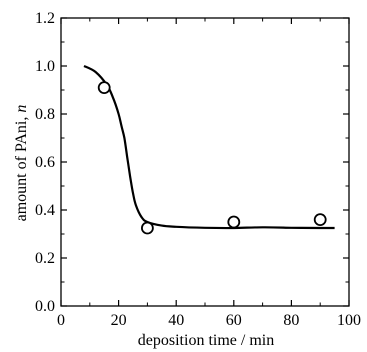  Describe the element at coordinates (45, 210) in the screenshot. I see `y-tick-label: 0.4` at that location.